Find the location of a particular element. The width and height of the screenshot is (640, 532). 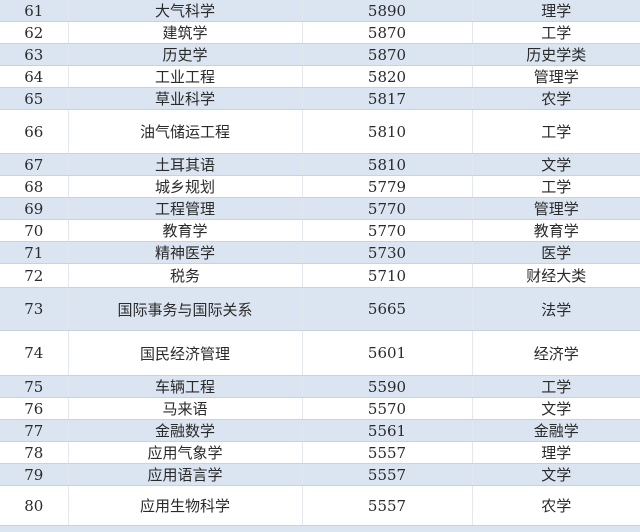

rank-cell: 64 is located at coordinates (34, 76).